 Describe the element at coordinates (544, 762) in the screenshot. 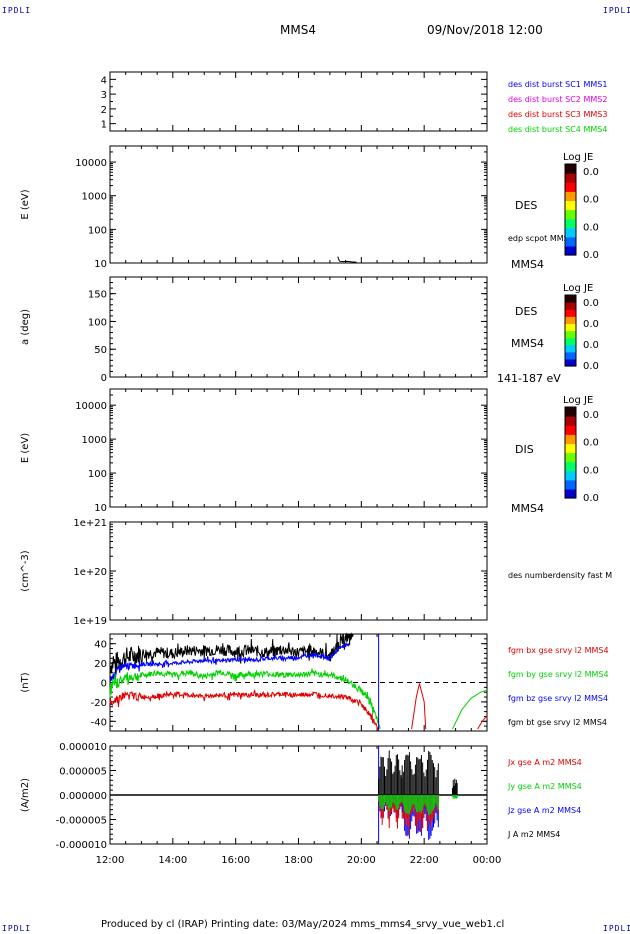

I see `legend-entry: Jx gse A m2 MMS4` at that location.